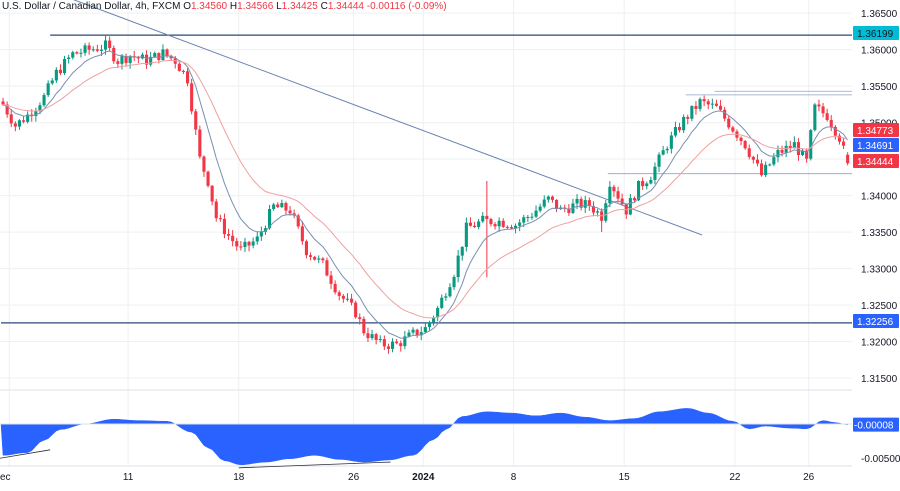 The height and width of the screenshot is (491, 900). Describe the element at coordinates (879, 270) in the screenshot. I see `price-tick-label: 1.33000` at that location.